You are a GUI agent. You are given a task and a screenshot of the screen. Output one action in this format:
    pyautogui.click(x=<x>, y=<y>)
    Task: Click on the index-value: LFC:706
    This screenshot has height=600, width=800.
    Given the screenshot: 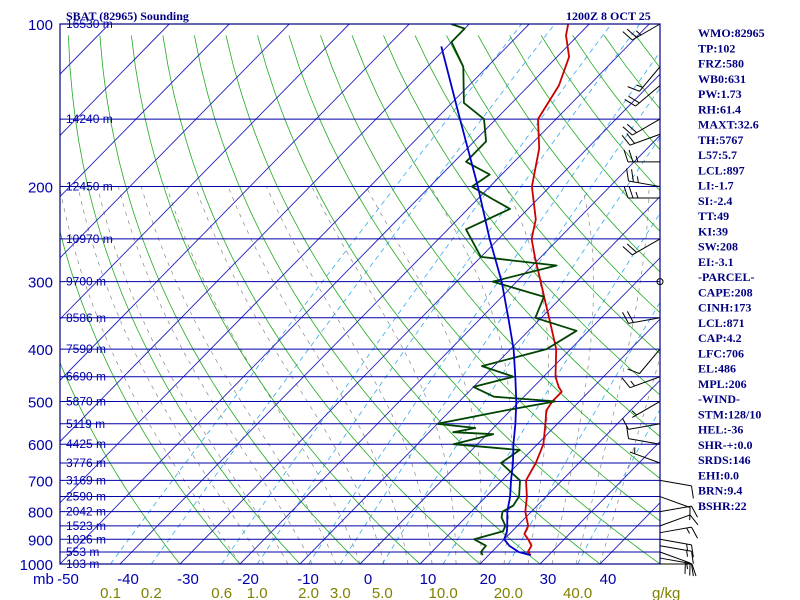 What is the action you would take?
    pyautogui.click(x=721, y=353)
    